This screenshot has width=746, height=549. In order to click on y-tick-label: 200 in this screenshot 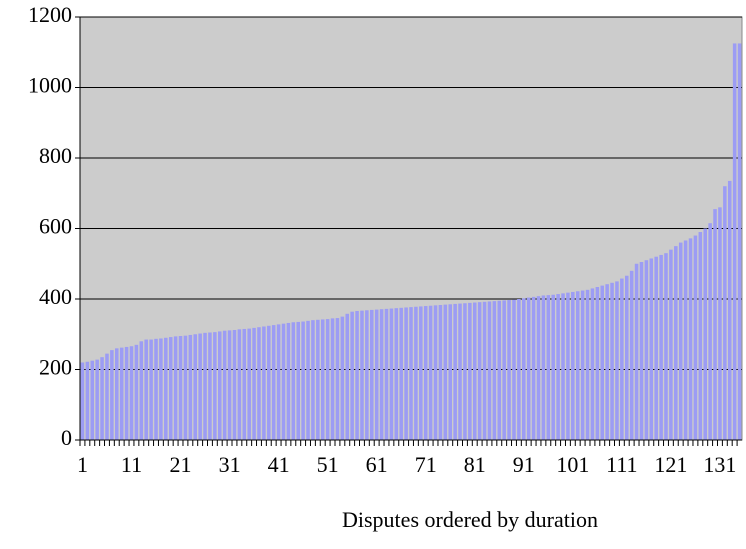, I will do `click(55, 367)`.